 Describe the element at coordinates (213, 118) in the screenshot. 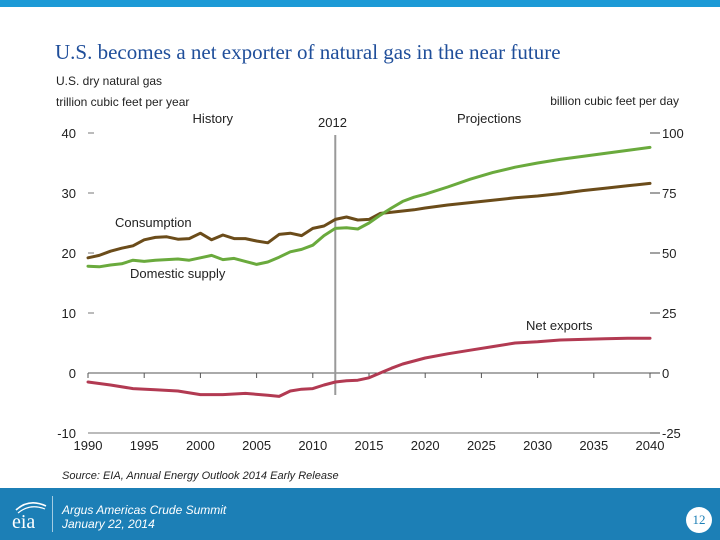

I see `history-label: History` at that location.